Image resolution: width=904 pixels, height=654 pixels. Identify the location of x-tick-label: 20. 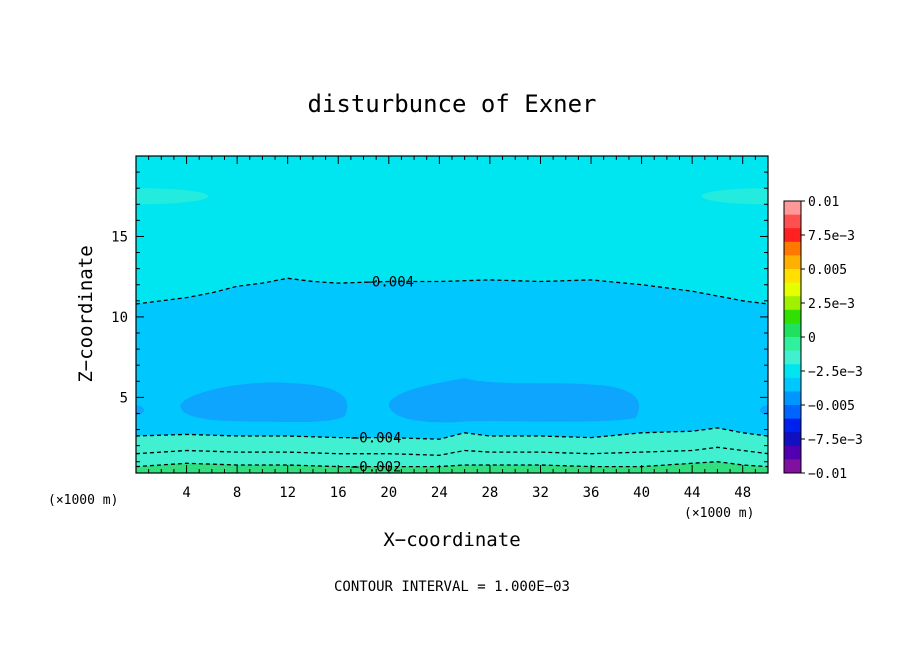
(388, 493).